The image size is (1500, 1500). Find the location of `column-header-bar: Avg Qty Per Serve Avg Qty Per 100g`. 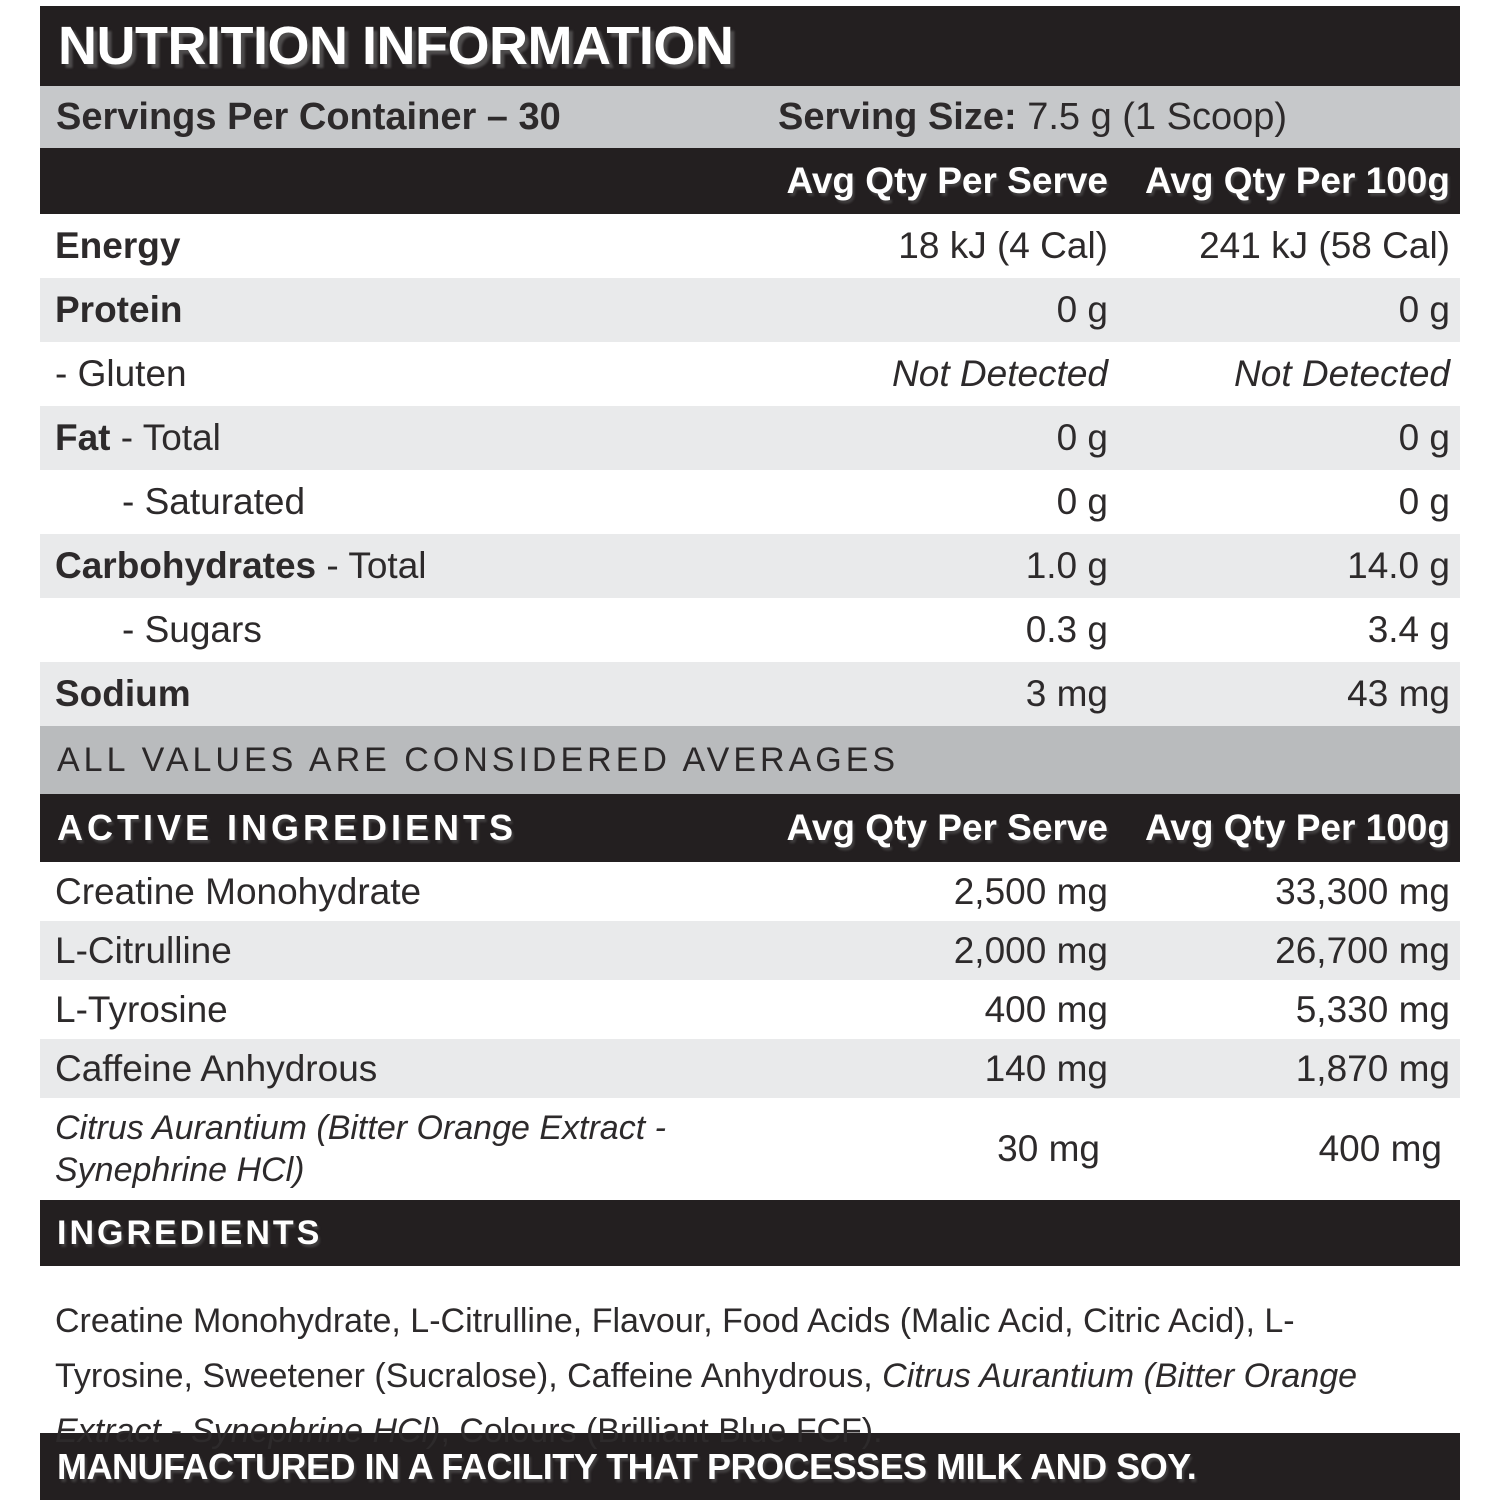

column-header-bar: Avg Qty Per Serve Avg Qty Per 100g is located at coordinates (750, 181).